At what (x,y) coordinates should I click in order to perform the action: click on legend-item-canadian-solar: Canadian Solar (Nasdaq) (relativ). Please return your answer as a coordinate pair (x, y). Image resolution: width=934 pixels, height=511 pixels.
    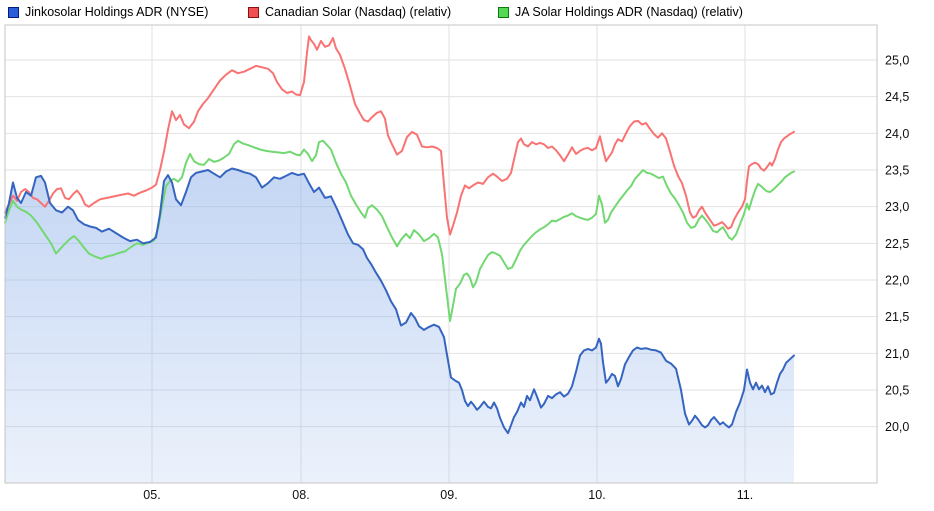
    Looking at the image, I should click on (349, 12).